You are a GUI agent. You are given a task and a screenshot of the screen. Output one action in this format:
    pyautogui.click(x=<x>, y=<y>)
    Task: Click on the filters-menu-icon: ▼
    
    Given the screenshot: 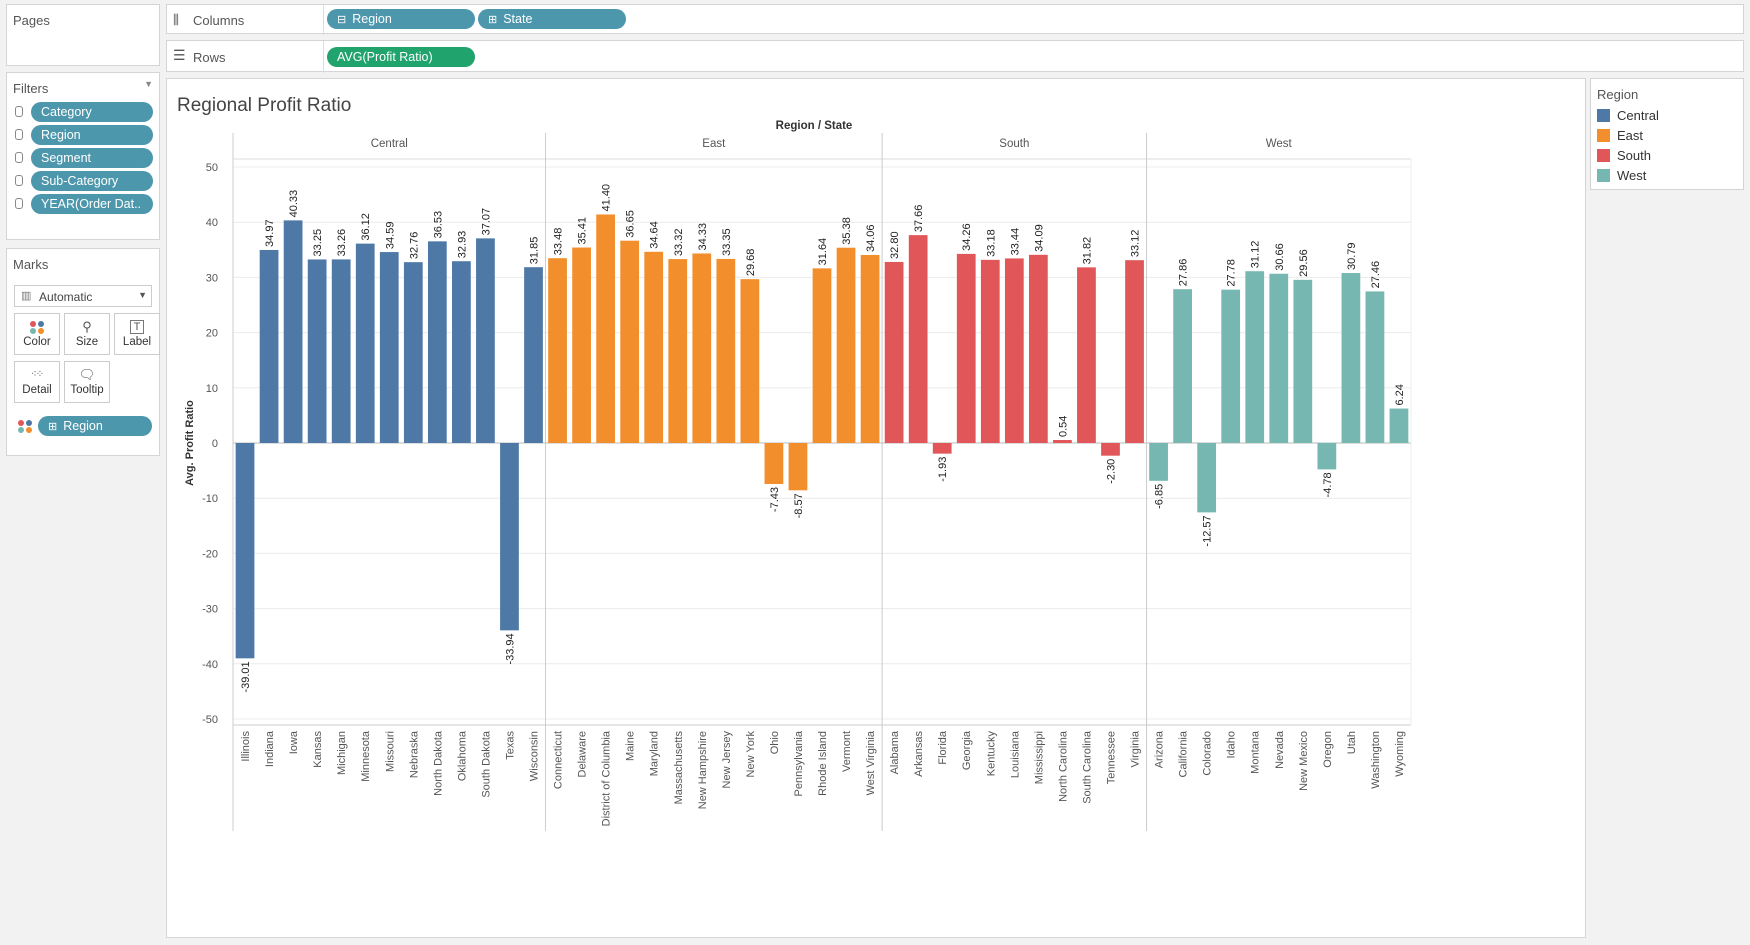 What is the action you would take?
    pyautogui.click(x=148, y=84)
    